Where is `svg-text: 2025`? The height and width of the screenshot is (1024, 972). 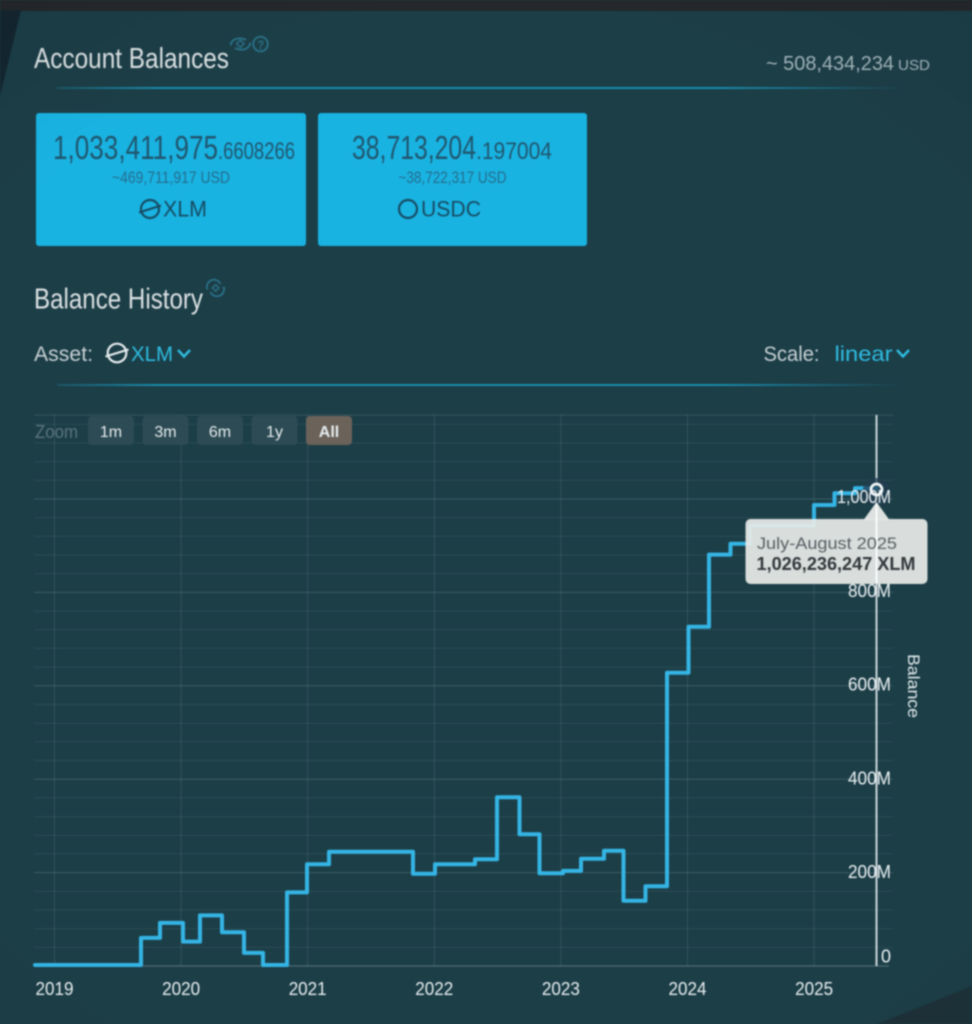 svg-text: 2025 is located at coordinates (814, 989).